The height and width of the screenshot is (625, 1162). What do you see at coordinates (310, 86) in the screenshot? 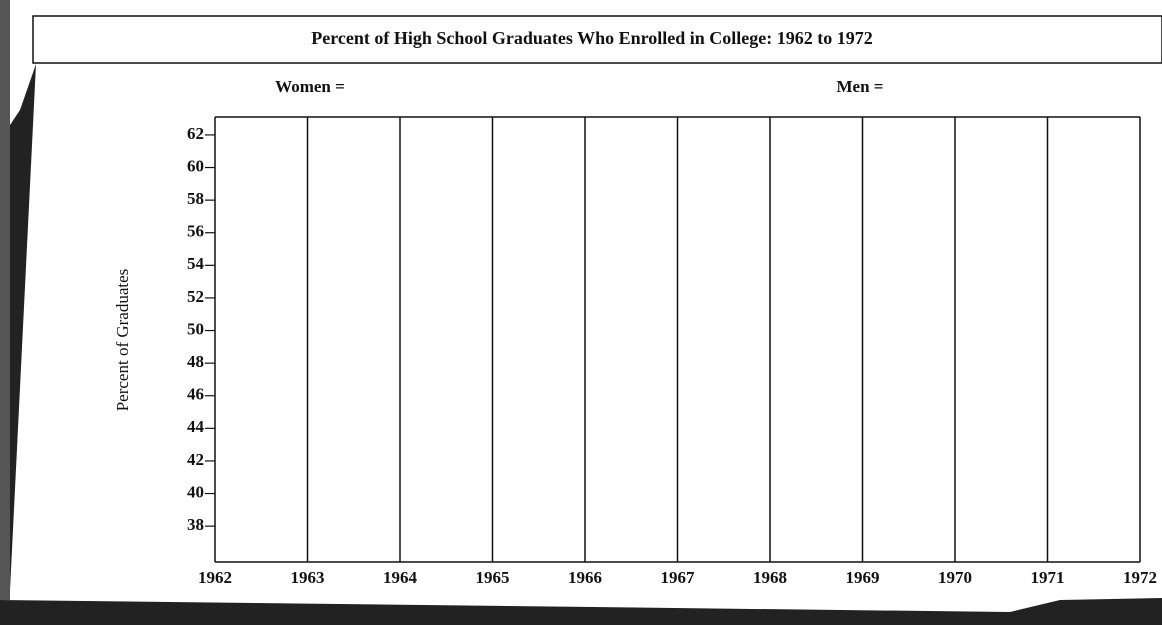
I see `legend-label: Women =` at bounding box center [310, 86].